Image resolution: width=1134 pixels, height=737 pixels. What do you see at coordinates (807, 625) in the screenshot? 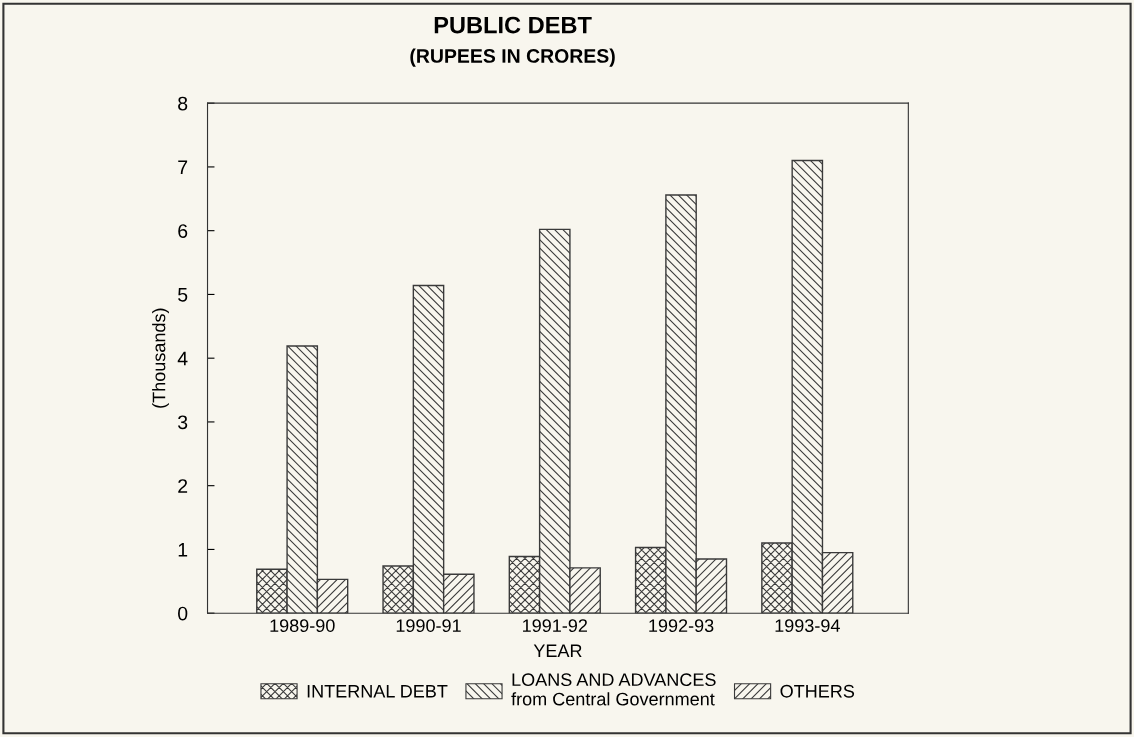
I see `x-tick-label: 1993-94` at bounding box center [807, 625].